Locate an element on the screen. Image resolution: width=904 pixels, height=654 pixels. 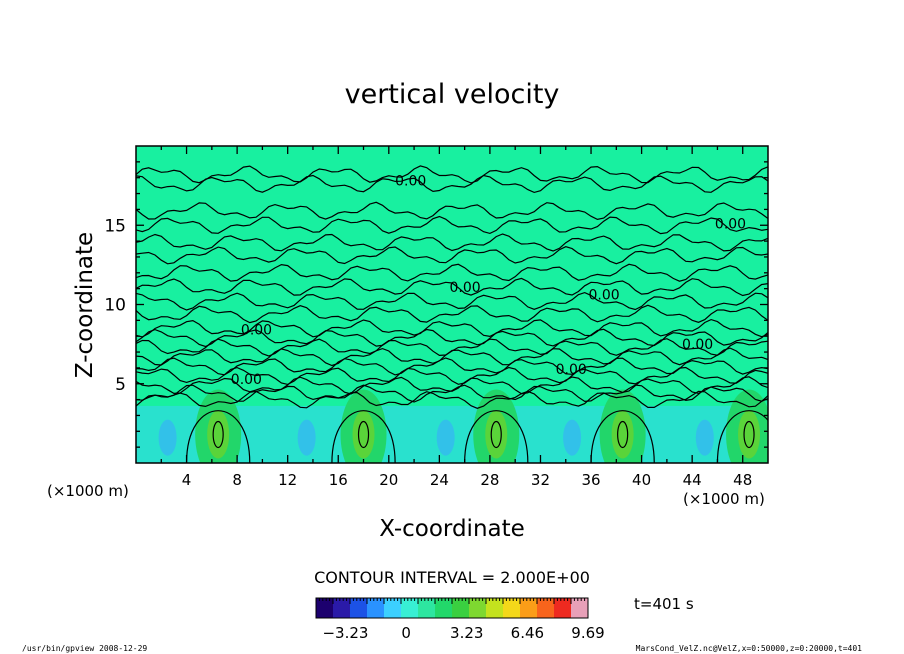
colorbar-tick-label: 6.46 is located at coordinates (527, 633).